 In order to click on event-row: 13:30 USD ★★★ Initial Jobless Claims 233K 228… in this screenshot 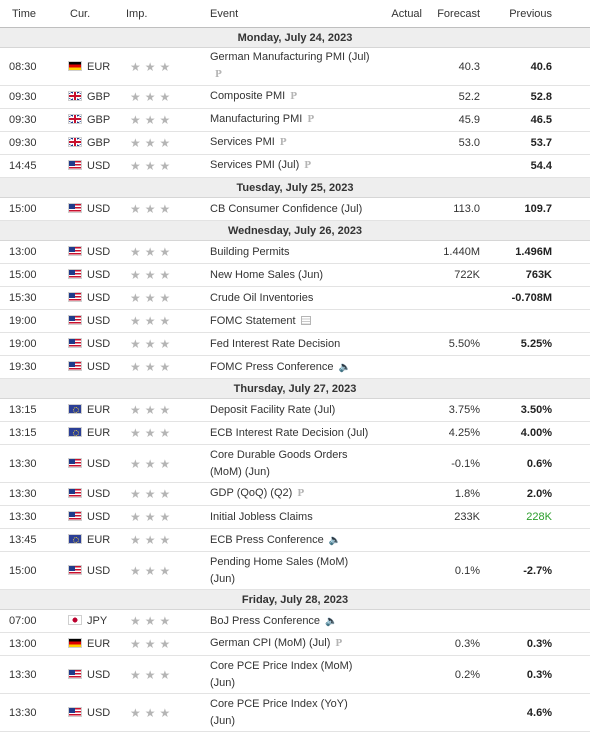, I will do `click(295, 517)`.